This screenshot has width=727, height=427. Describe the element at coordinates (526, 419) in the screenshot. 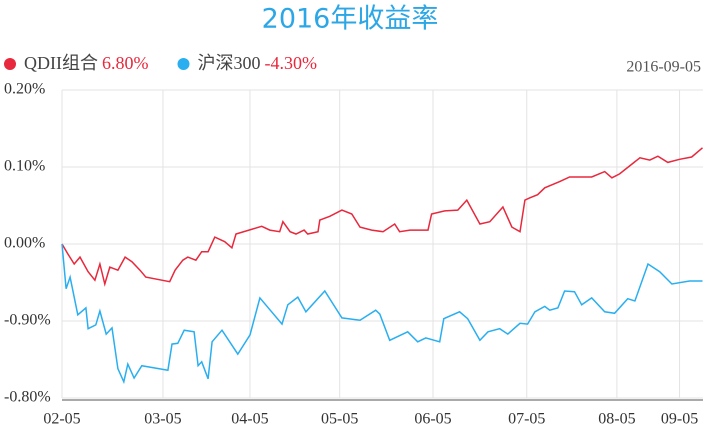

I see `x-tick-label: 07-05` at that location.